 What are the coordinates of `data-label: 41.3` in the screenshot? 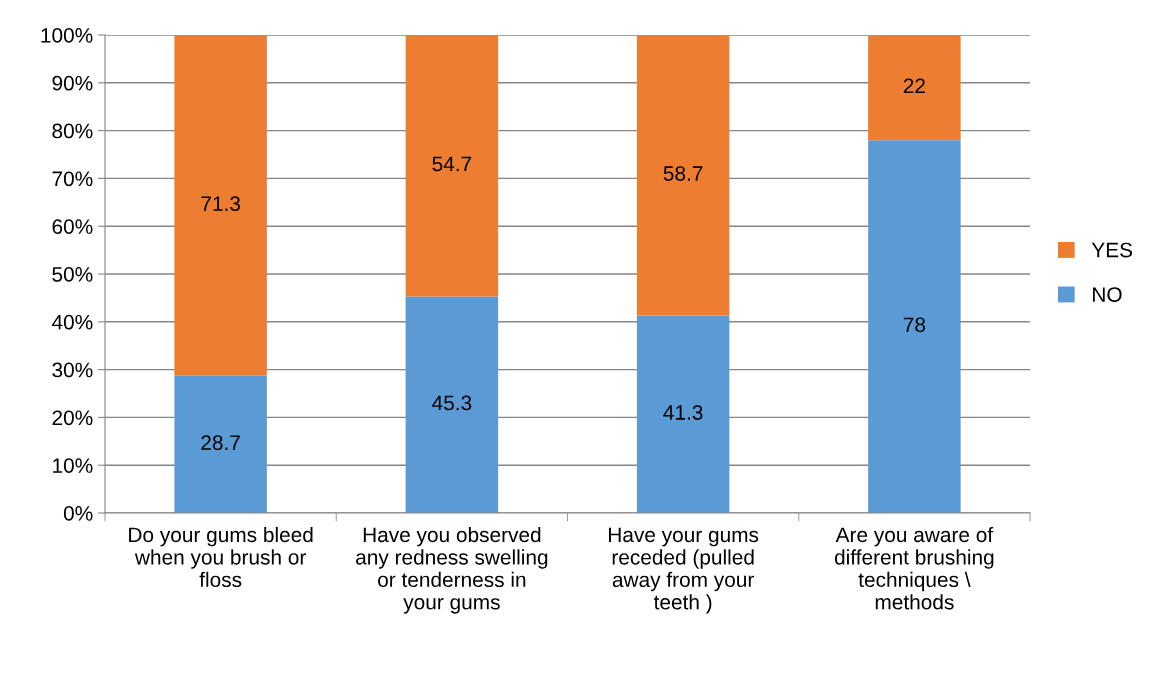 It's located at (683, 412).